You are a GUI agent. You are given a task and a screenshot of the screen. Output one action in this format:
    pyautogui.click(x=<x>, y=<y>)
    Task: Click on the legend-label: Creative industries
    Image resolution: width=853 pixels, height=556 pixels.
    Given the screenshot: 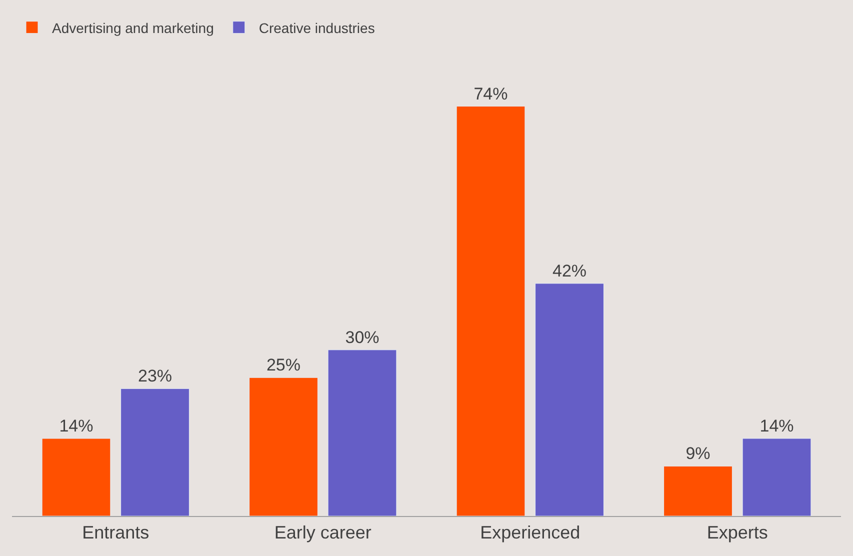 What is the action you would take?
    pyautogui.click(x=316, y=28)
    